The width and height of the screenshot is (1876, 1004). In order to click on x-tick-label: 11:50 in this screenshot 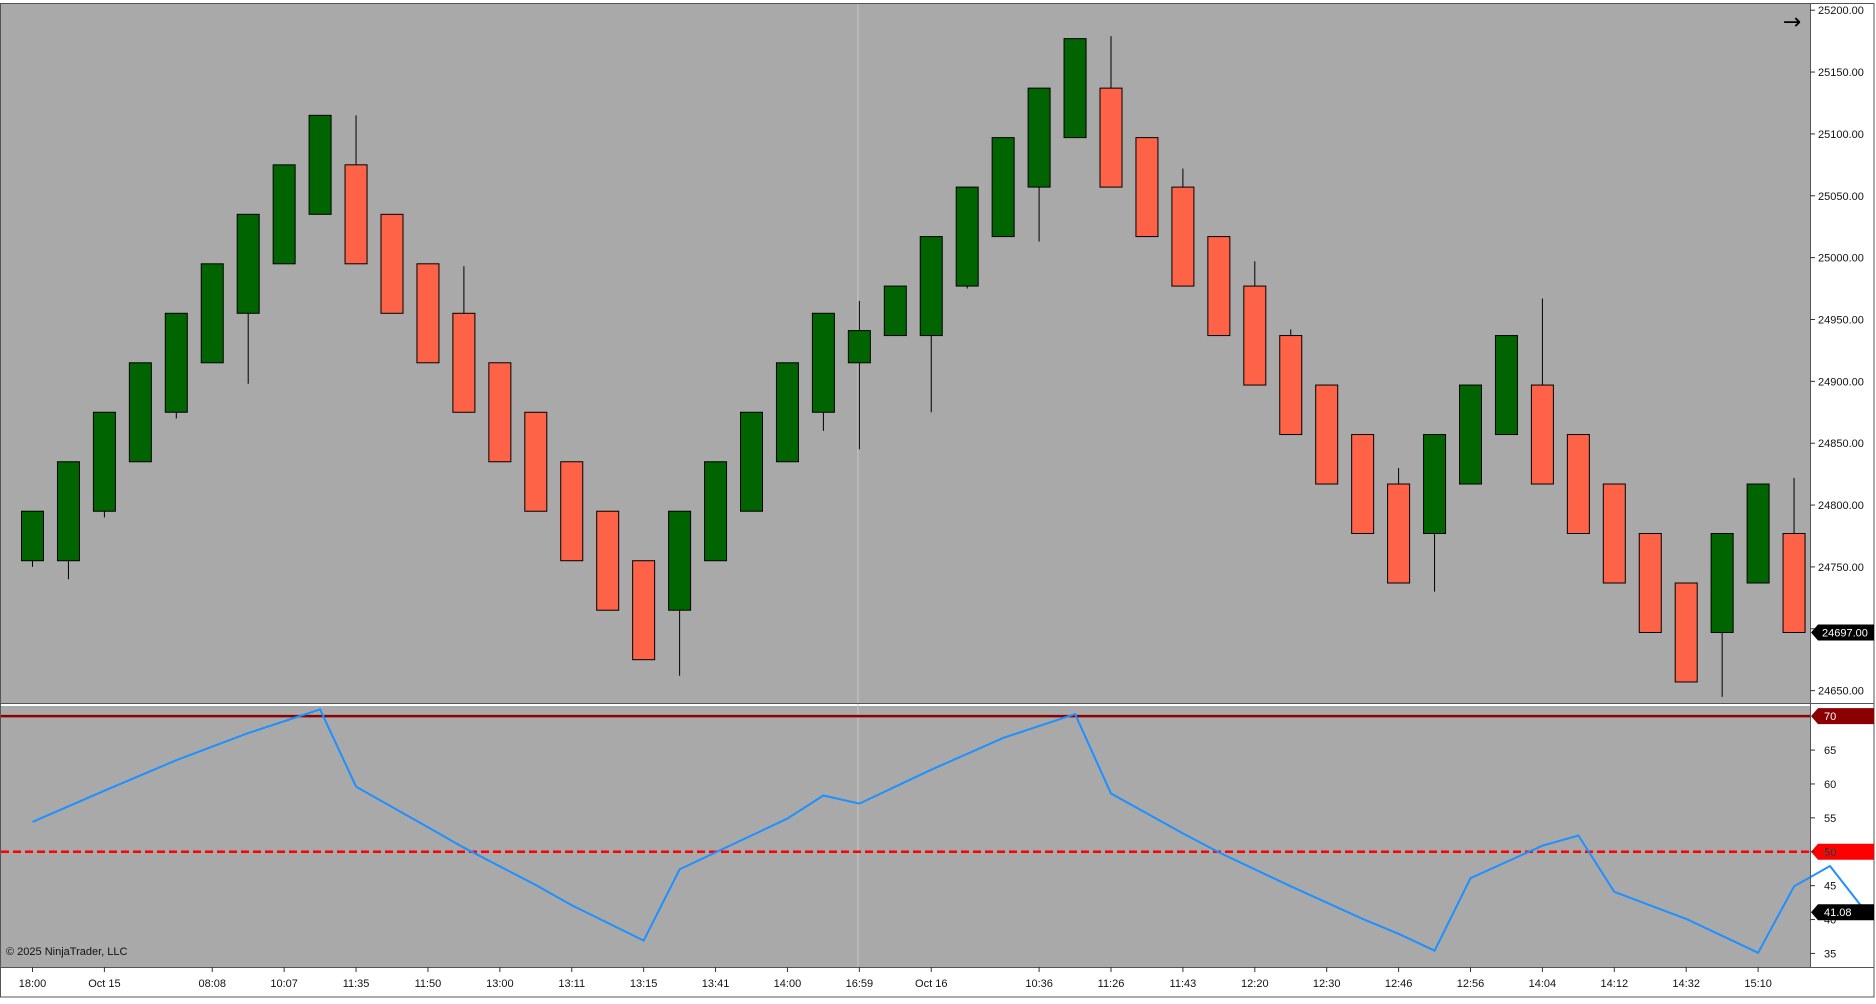, I will do `click(428, 984)`.